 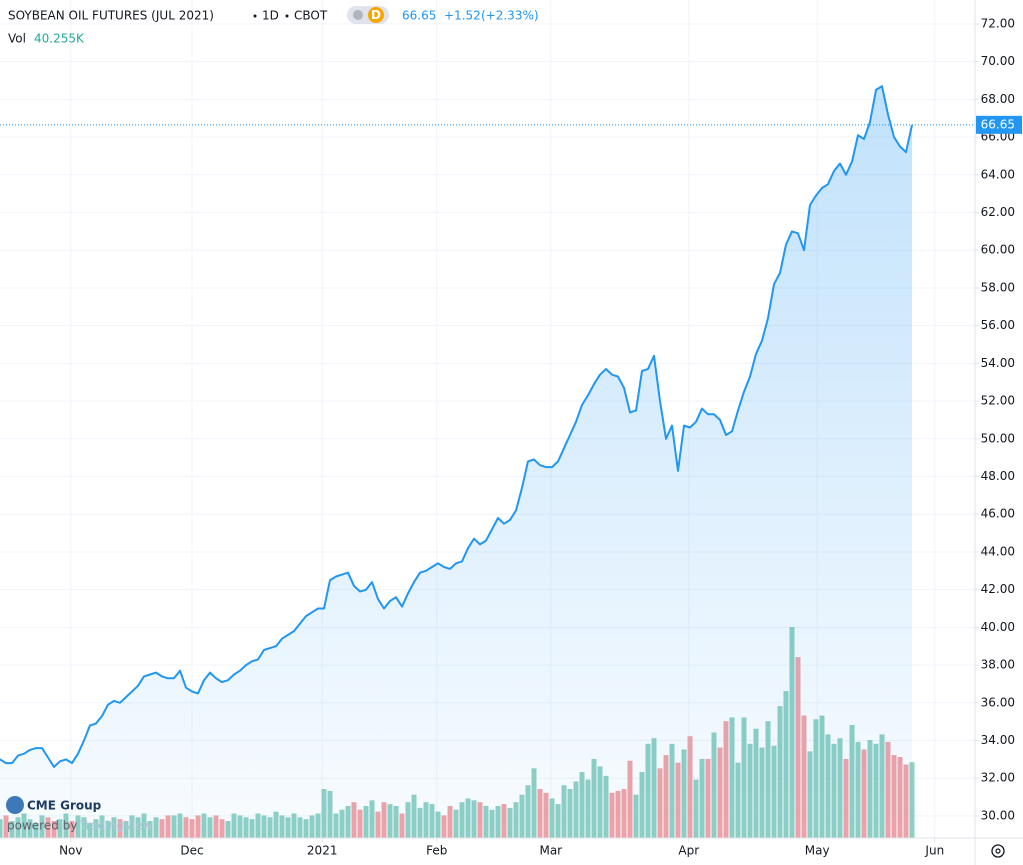 I want to click on y-tick-label: 54.00, so click(x=998, y=363).